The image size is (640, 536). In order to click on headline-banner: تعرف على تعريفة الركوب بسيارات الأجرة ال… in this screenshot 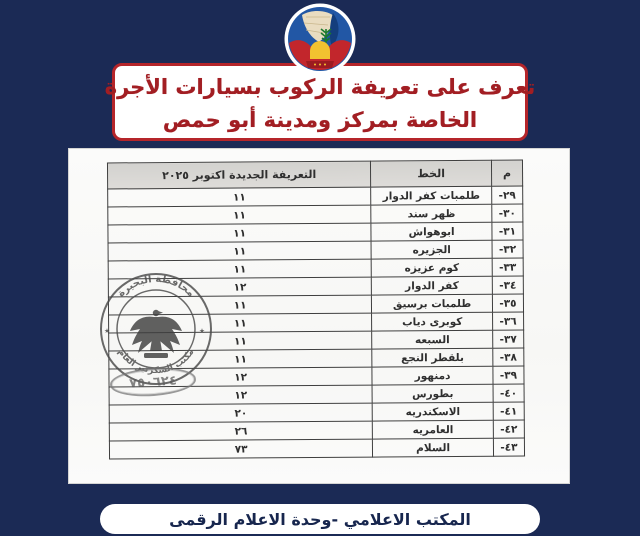, I will do `click(320, 102)`.